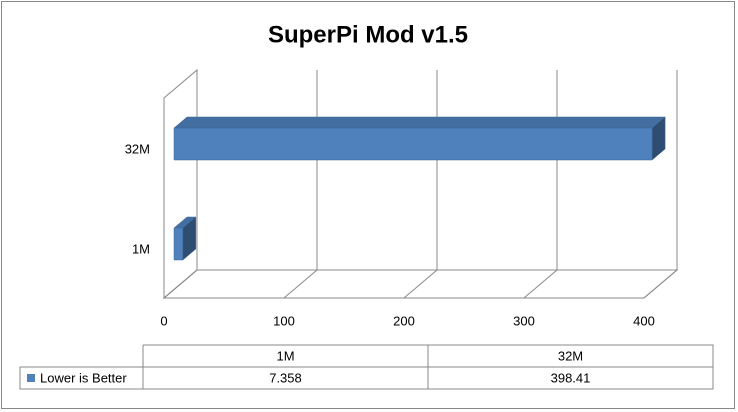 The width and height of the screenshot is (738, 412). Describe the element at coordinates (163, 320) in the screenshot. I see `x-tick-label: 0` at that location.